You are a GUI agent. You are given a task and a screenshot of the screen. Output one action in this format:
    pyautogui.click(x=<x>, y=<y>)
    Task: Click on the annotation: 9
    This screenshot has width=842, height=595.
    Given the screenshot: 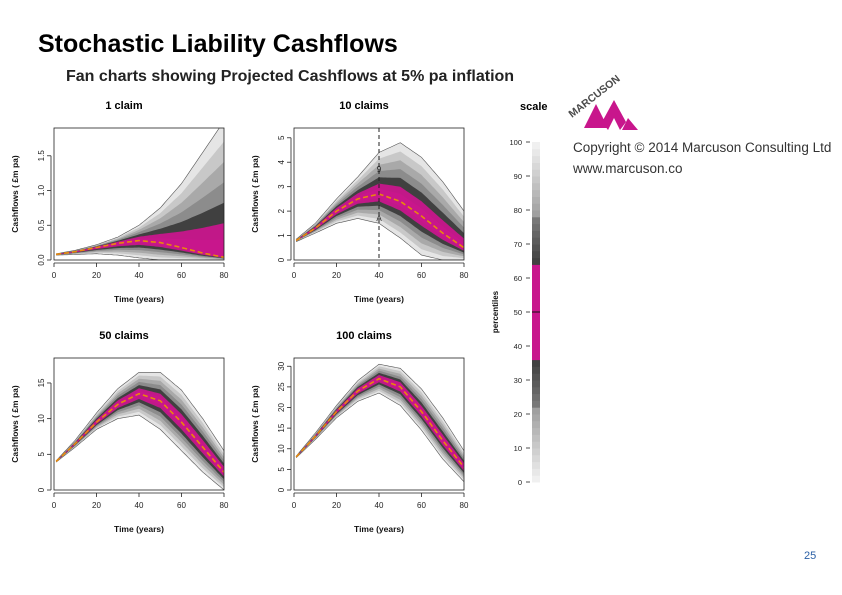 What is the action you would take?
    pyautogui.click(x=379, y=169)
    